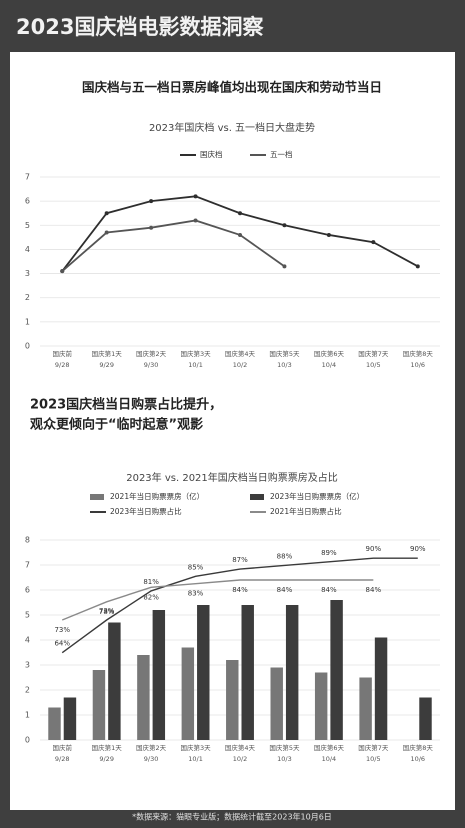  What do you see at coordinates (373, 747) in the screenshot?
I see `x-tick-label: 国庆第7天` at bounding box center [373, 747].